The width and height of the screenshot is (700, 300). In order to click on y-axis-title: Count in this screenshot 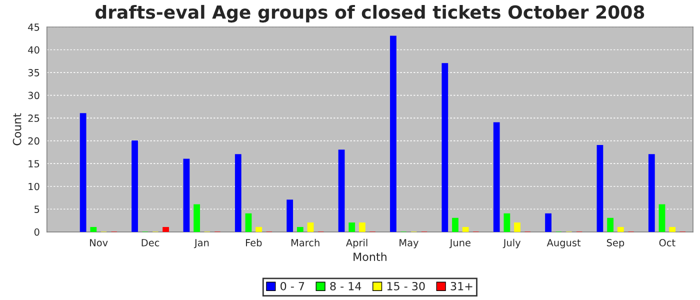, I will do `click(17, 129)`.